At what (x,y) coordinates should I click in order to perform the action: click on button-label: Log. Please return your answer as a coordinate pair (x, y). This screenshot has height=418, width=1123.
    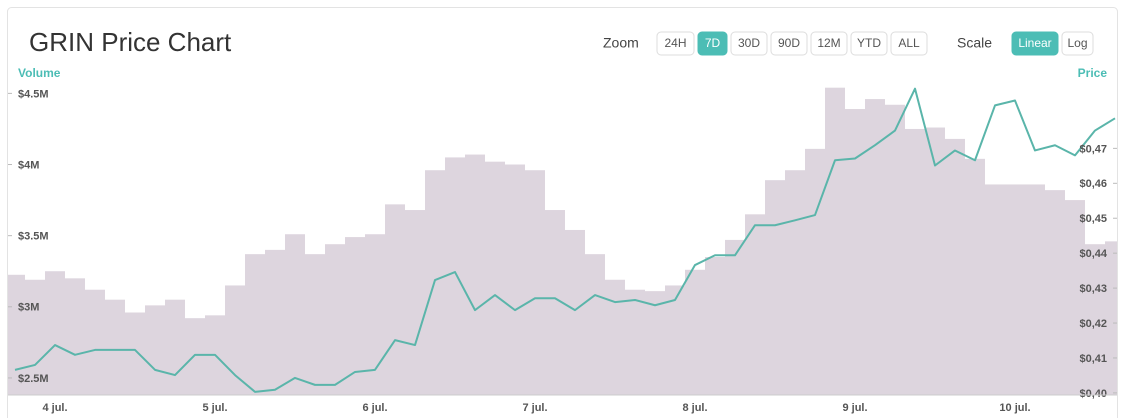
    Looking at the image, I should click on (1077, 43).